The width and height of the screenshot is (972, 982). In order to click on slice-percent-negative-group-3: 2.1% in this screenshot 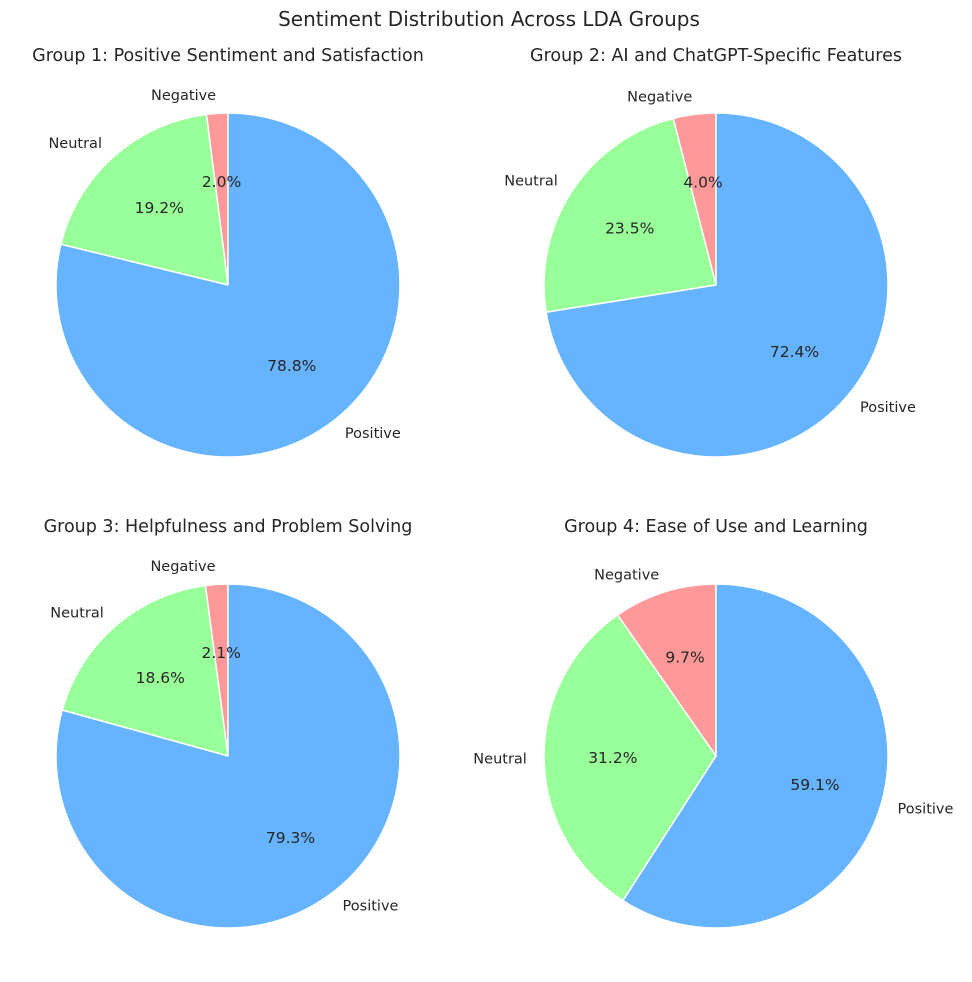, I will do `click(221, 653)`.